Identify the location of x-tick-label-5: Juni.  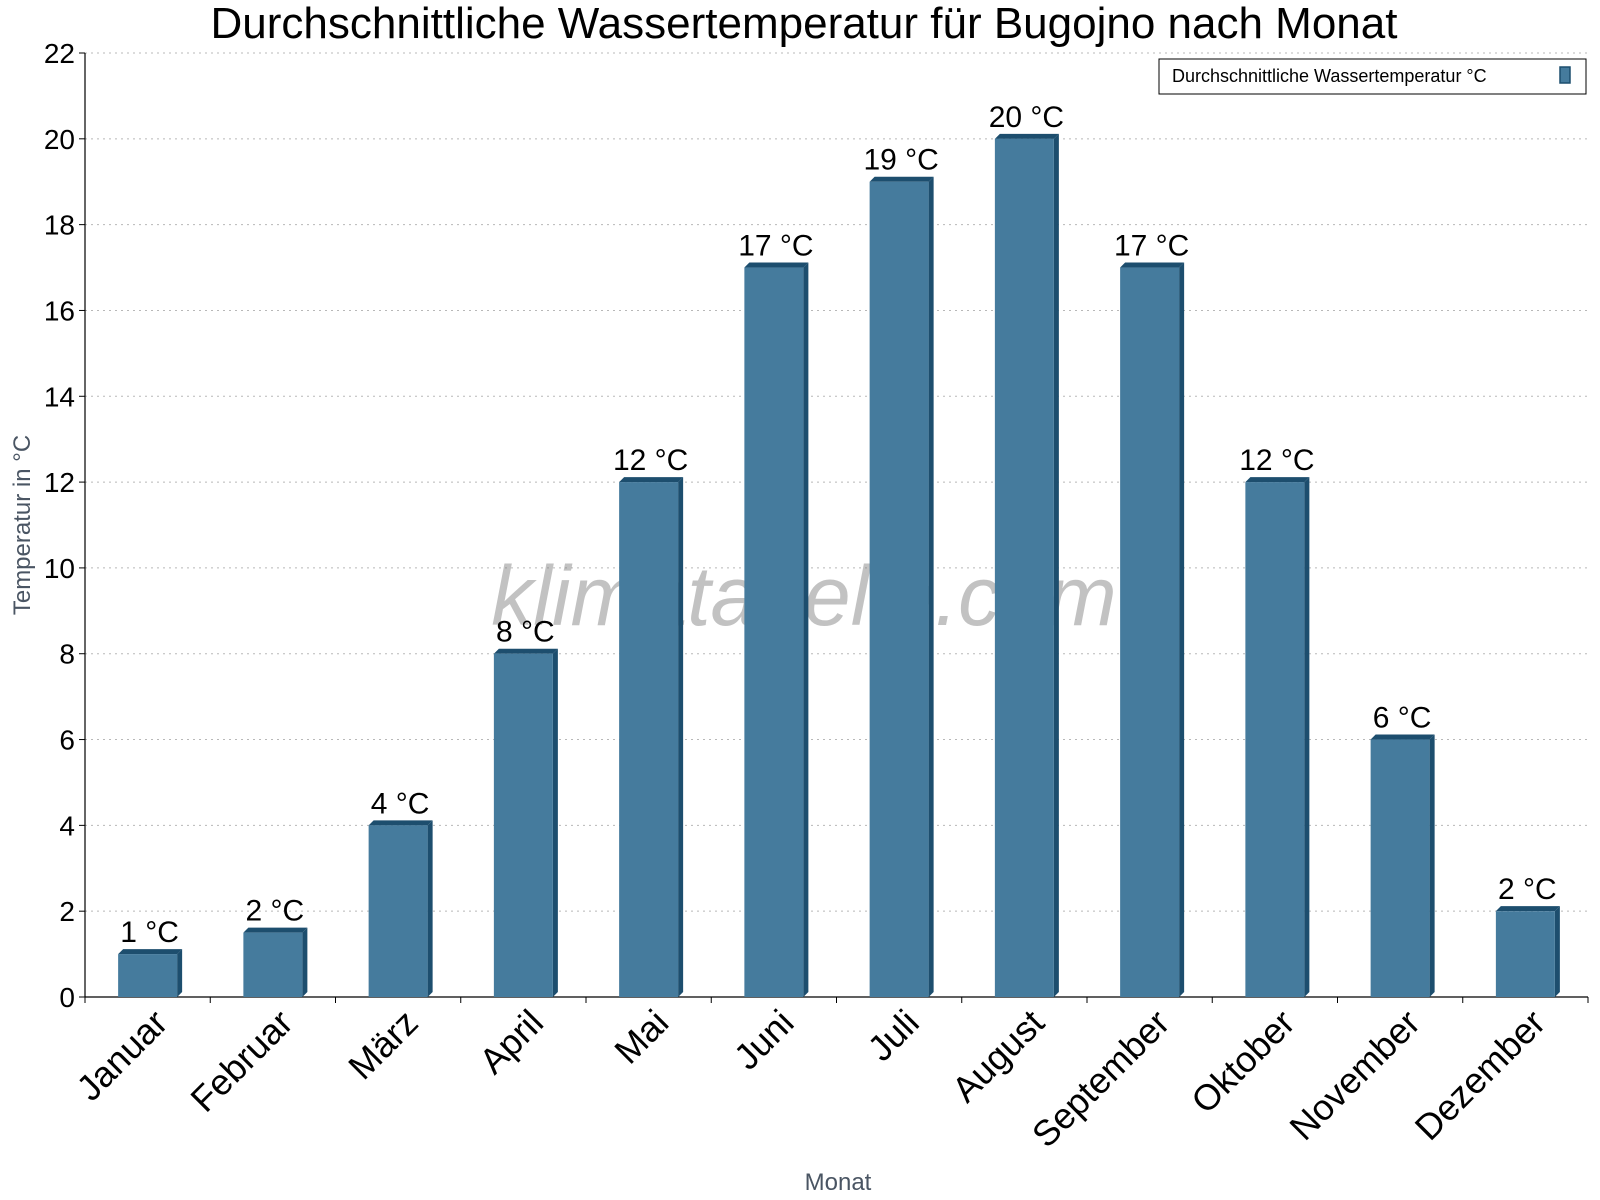
(764, 1040).